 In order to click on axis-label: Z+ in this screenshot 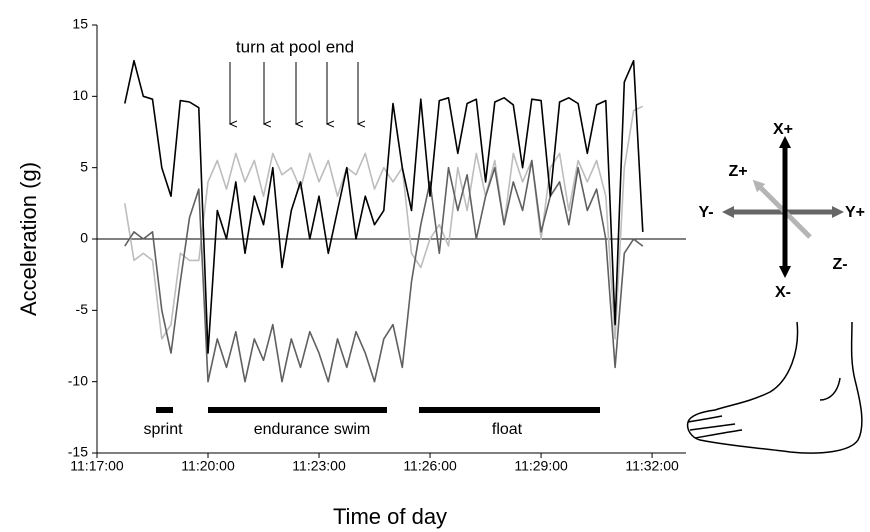, I will do `click(737, 171)`.